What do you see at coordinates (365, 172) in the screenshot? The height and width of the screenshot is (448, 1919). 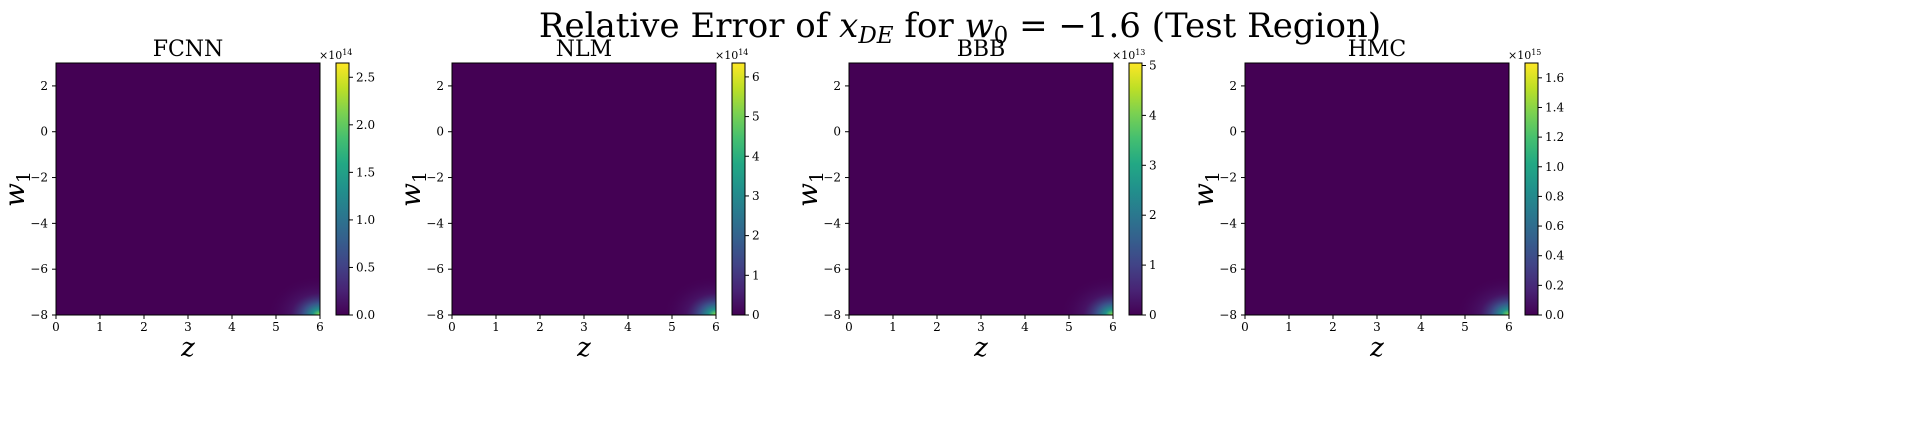 I see `colorbar-tick-label: 1.5` at bounding box center [365, 172].